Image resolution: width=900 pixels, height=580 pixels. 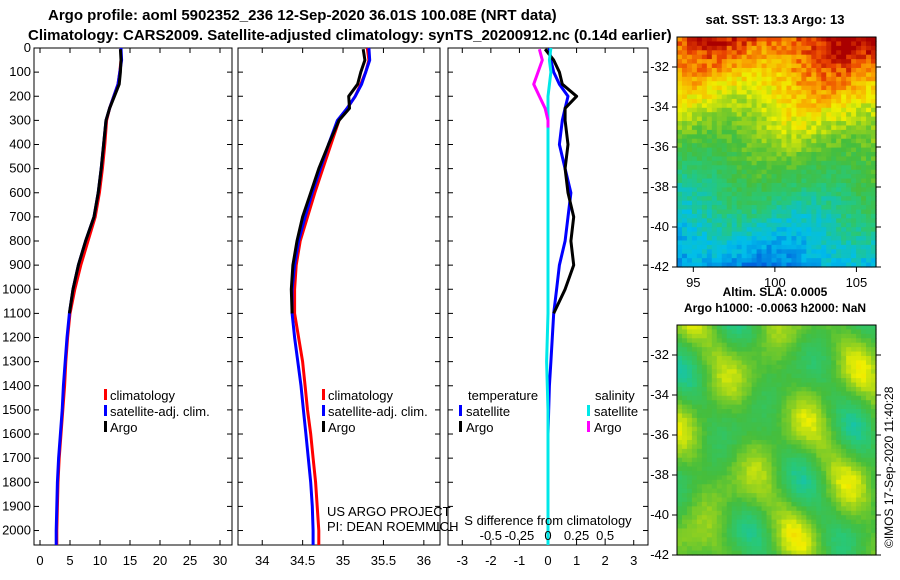 I want to click on depth-tick-label: 400, so click(x=20, y=144).